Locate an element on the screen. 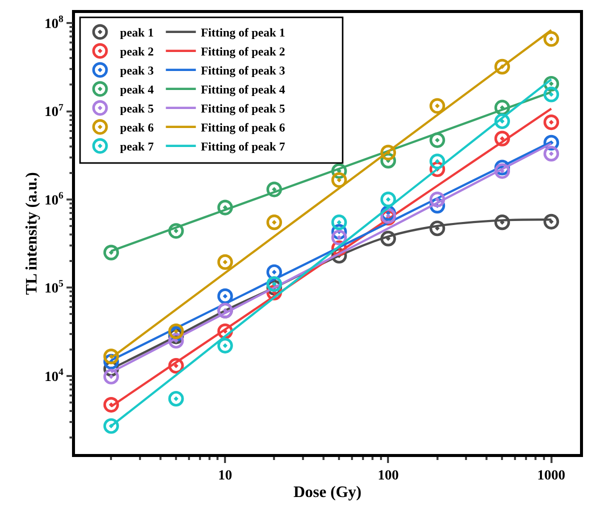 This screenshot has height=509, width=593. legend-label: Fitting of peak 2 is located at coordinates (243, 51).